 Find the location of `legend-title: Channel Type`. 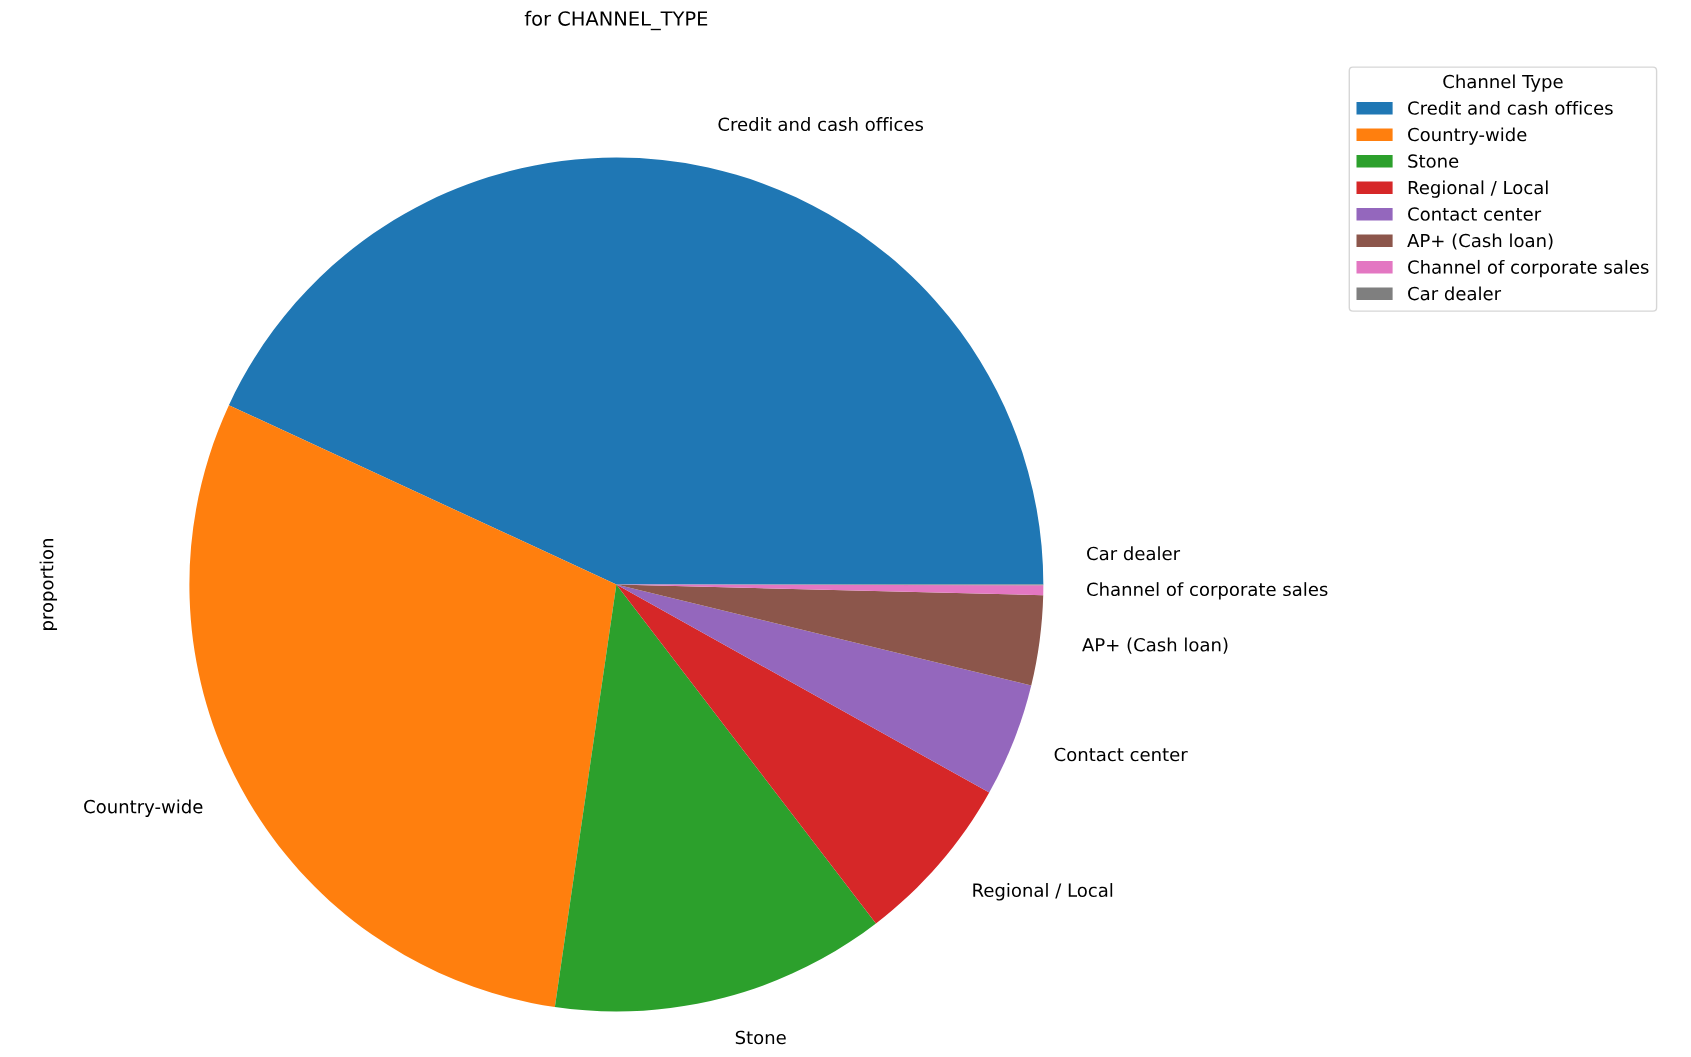

legend-title: Channel Type is located at coordinates (1503, 83).